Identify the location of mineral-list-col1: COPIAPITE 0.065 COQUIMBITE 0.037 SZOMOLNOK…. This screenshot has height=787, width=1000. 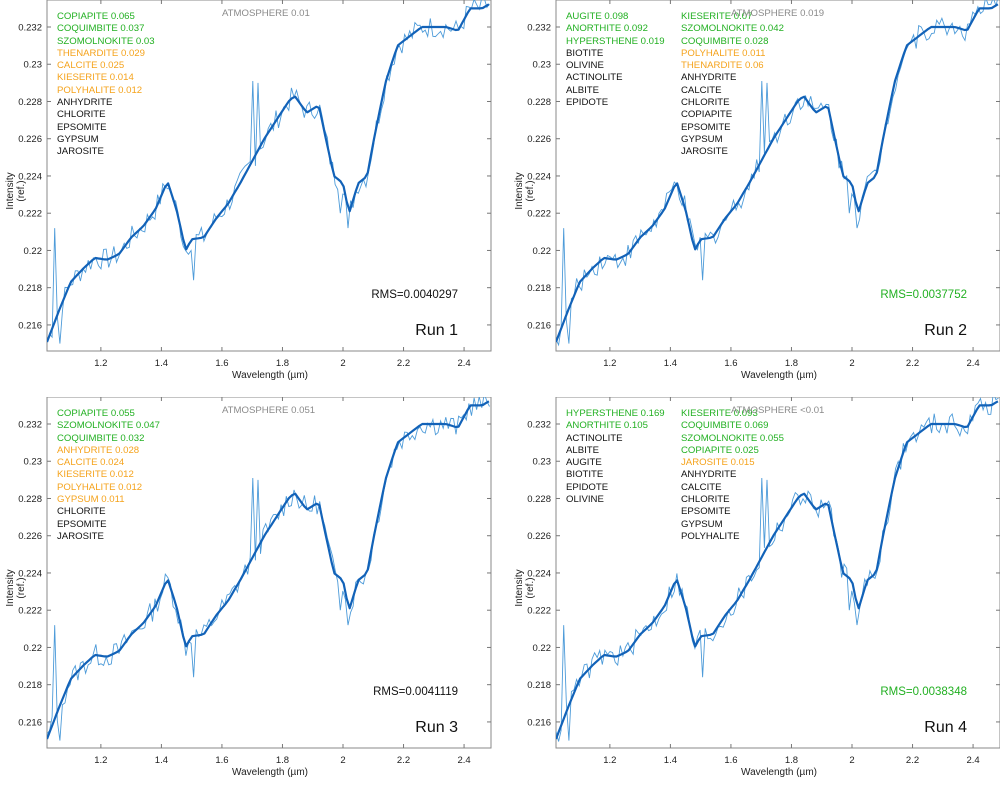
(106, 85).